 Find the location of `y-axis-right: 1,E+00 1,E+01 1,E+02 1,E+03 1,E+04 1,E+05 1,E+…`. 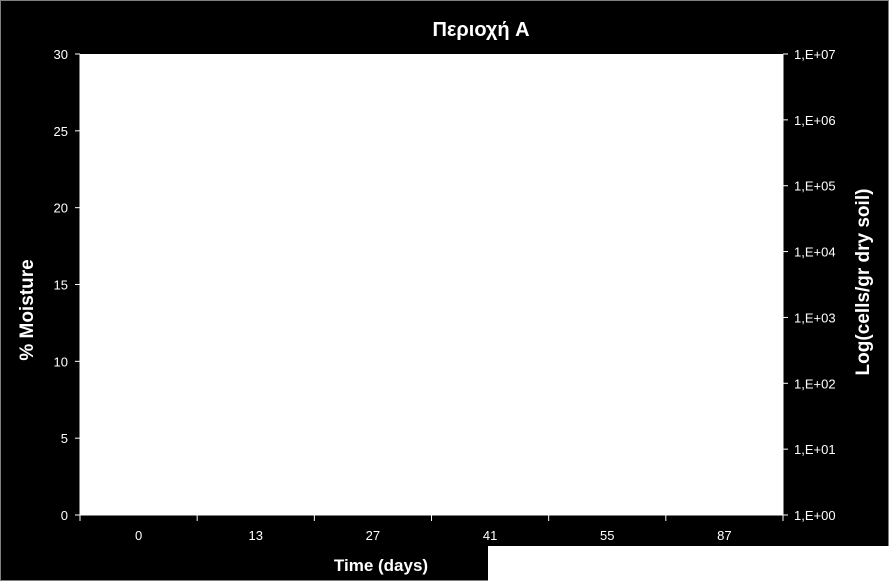

y-axis-right: 1,E+00 1,E+01 1,E+02 1,E+03 1,E+04 1,E+05 1,E+… is located at coordinates (809, 285).